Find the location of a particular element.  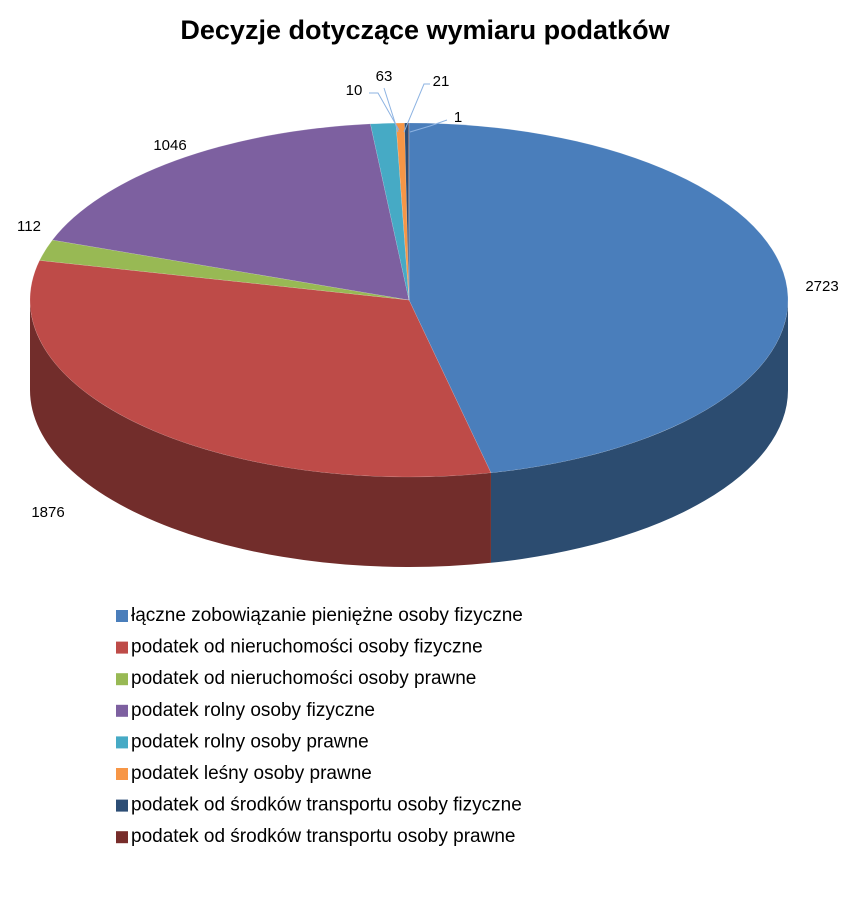

data-label: 2723 is located at coordinates (821, 286).